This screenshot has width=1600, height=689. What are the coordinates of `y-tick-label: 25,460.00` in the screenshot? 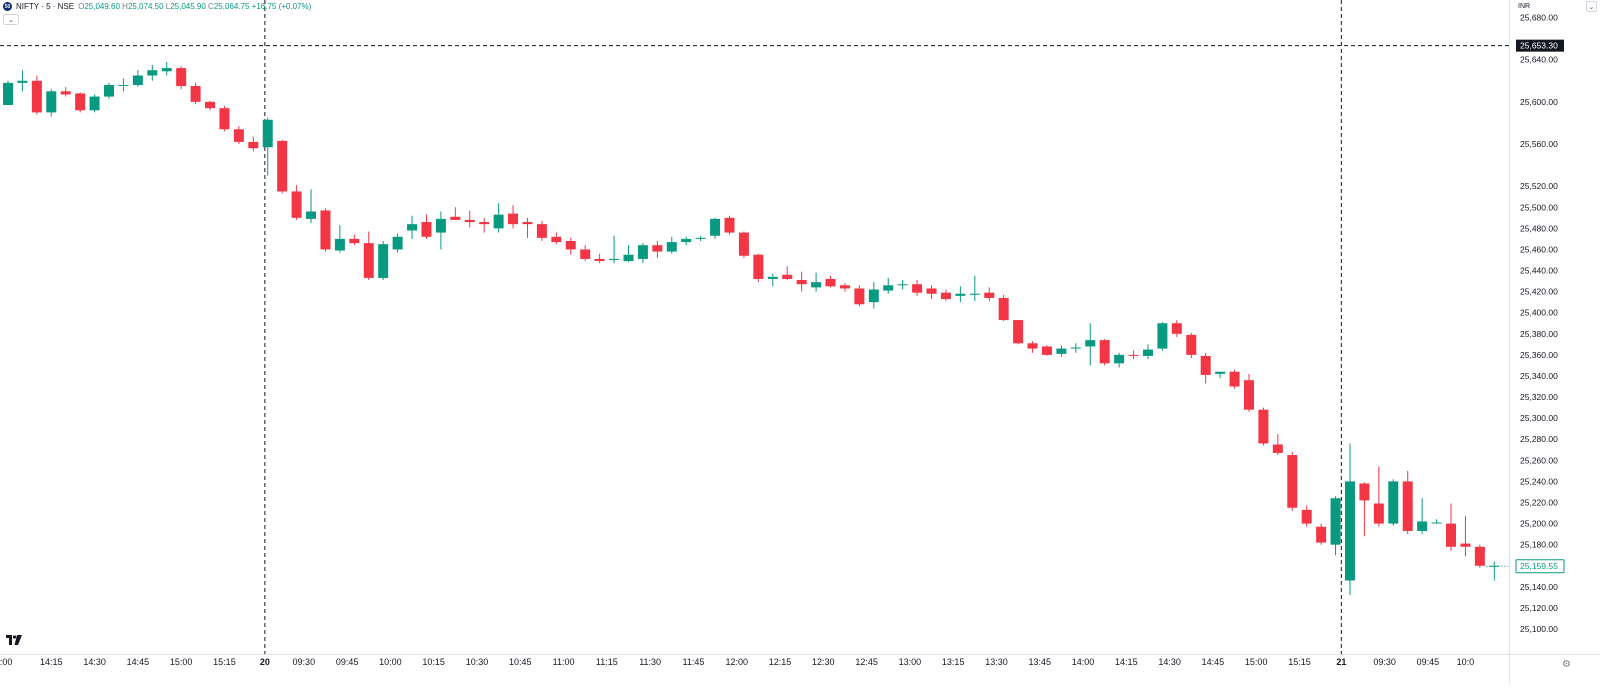 It's located at (1539, 249).